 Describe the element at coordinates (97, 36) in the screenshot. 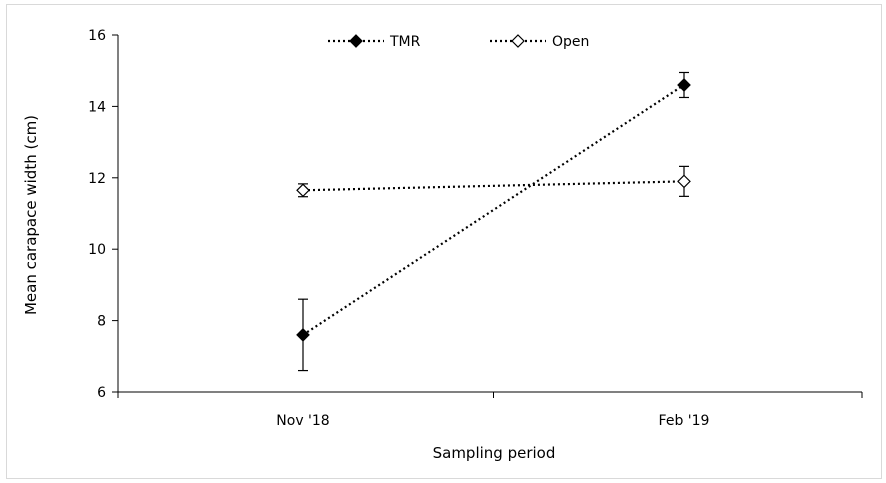

I see `y-tick-label: 16` at that location.